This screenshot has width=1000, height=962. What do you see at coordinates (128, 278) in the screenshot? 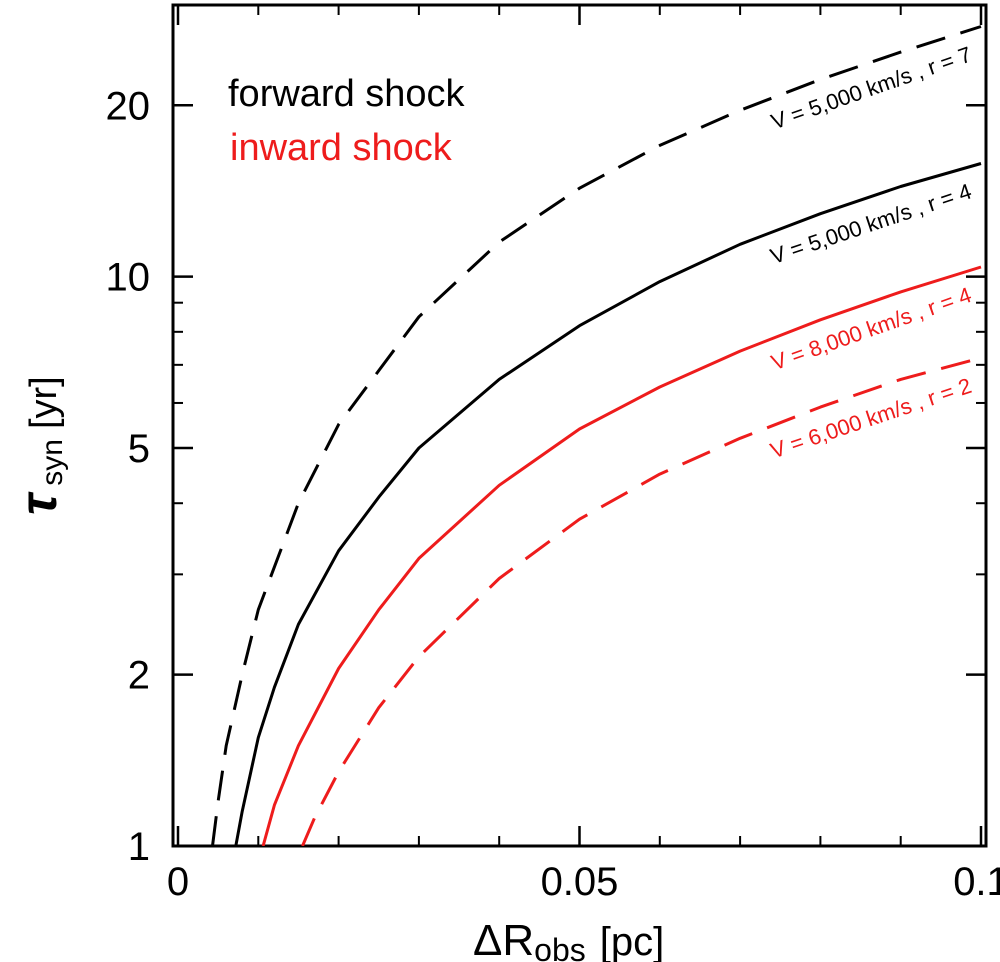
I see `y-tick-label: 10` at bounding box center [128, 278].